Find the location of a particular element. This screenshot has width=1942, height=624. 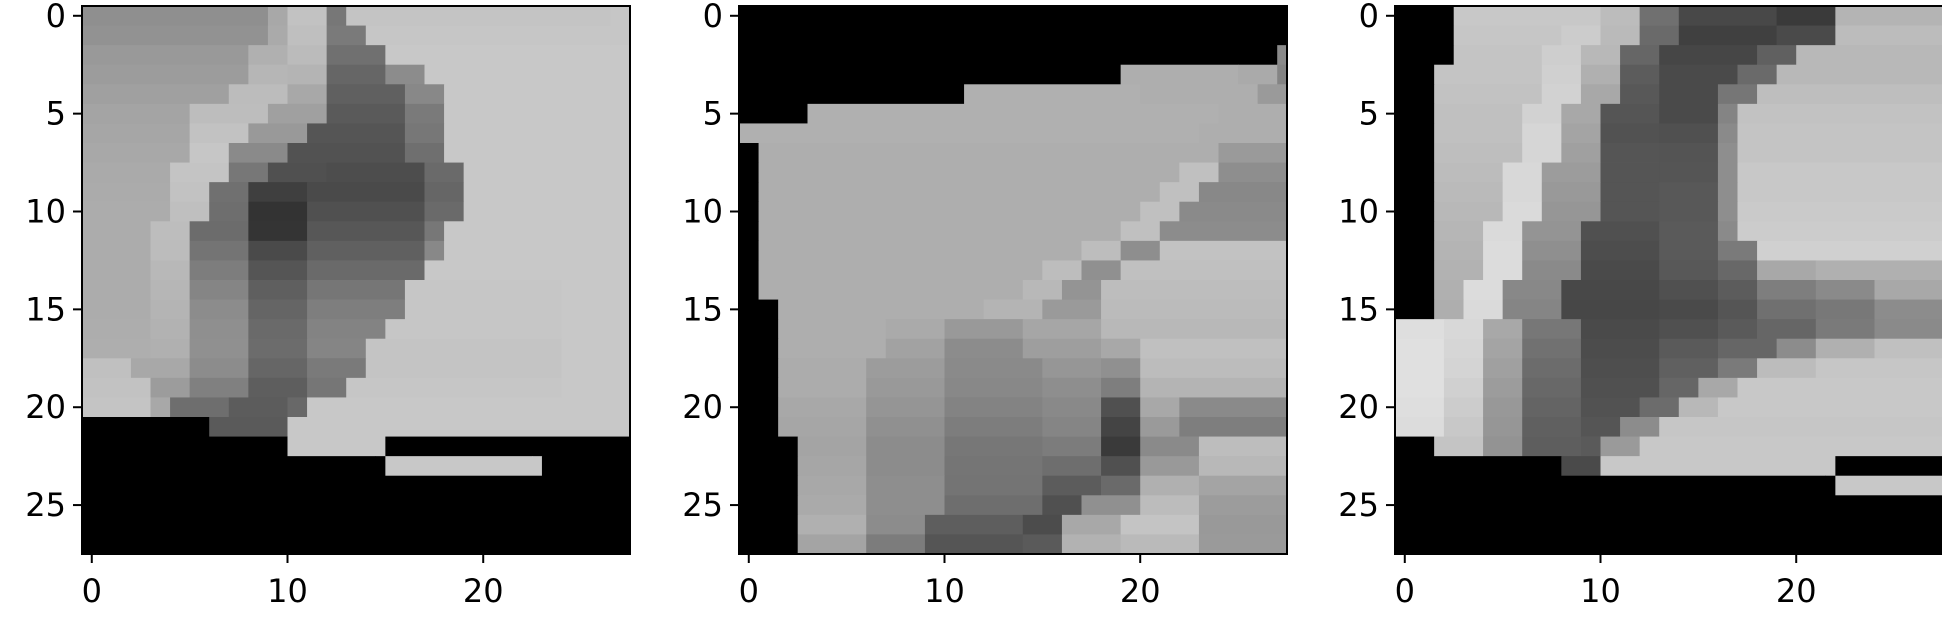

y-tick-label: 25 is located at coordinates (45, 505).